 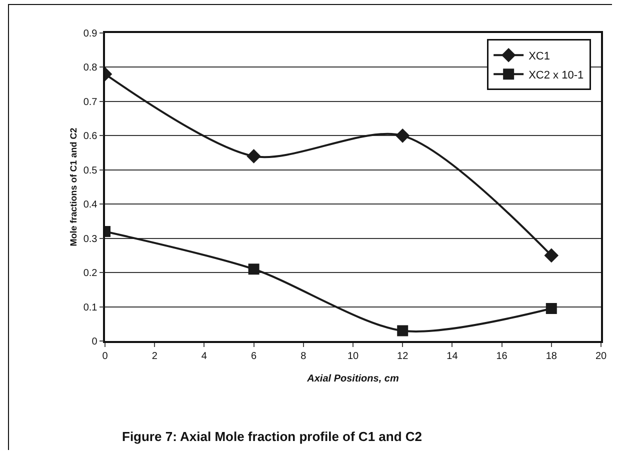 I want to click on x-axis-title: Axial Positions, cm, so click(x=352, y=379).